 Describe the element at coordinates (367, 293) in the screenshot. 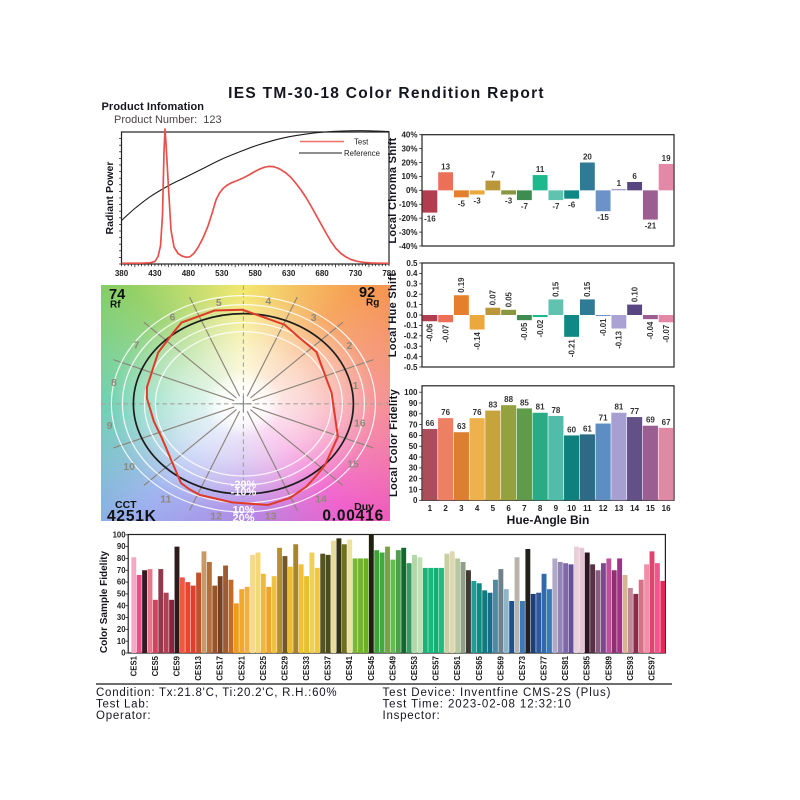

I see `svg-text: 92` at that location.